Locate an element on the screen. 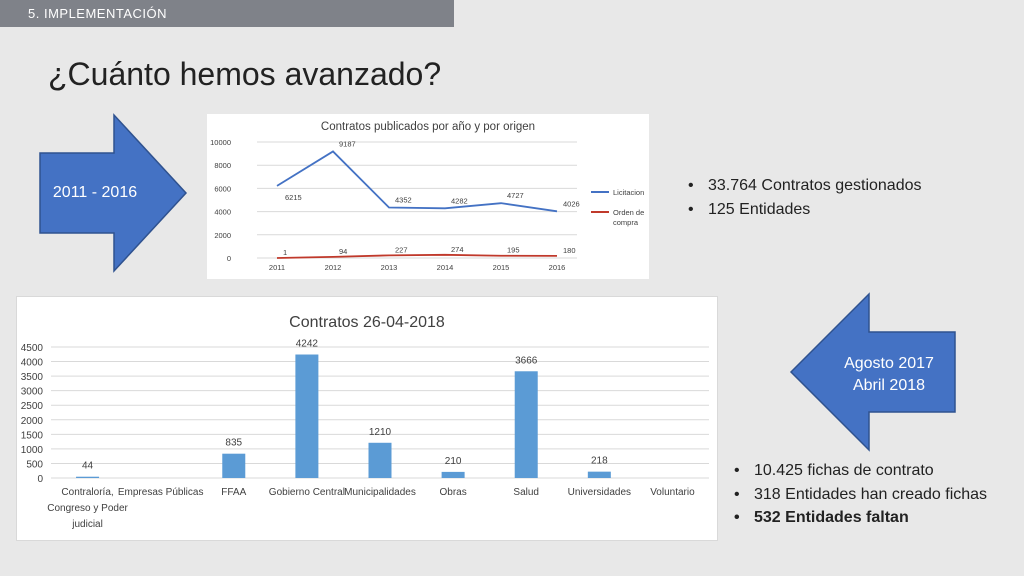 This screenshot has height=576, width=1024. data-label: 180 is located at coordinates (569, 250).